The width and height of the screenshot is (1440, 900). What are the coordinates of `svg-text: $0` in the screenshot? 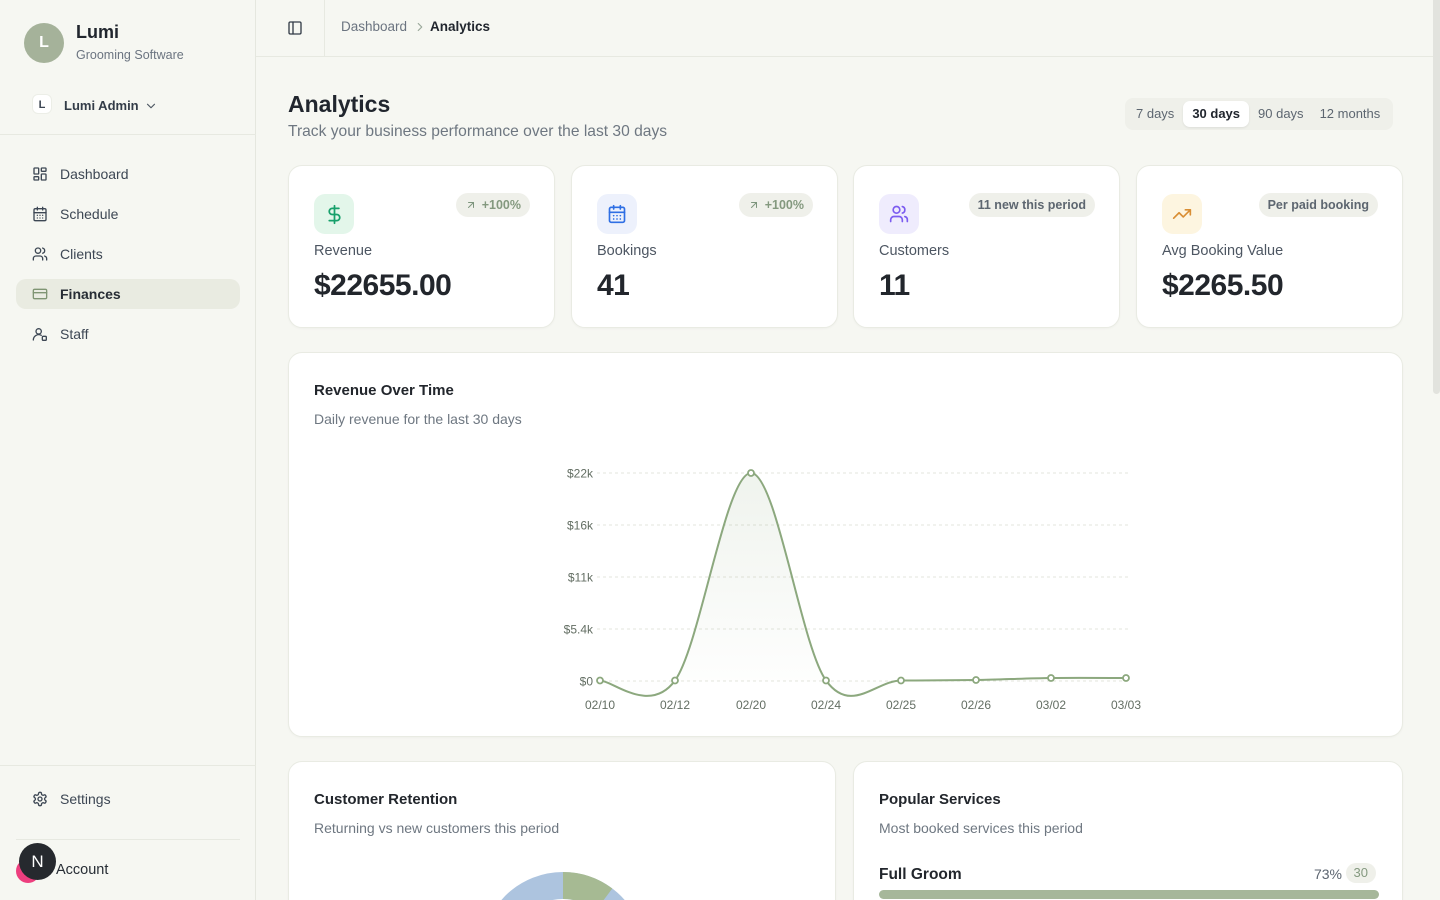 It's located at (587, 682).